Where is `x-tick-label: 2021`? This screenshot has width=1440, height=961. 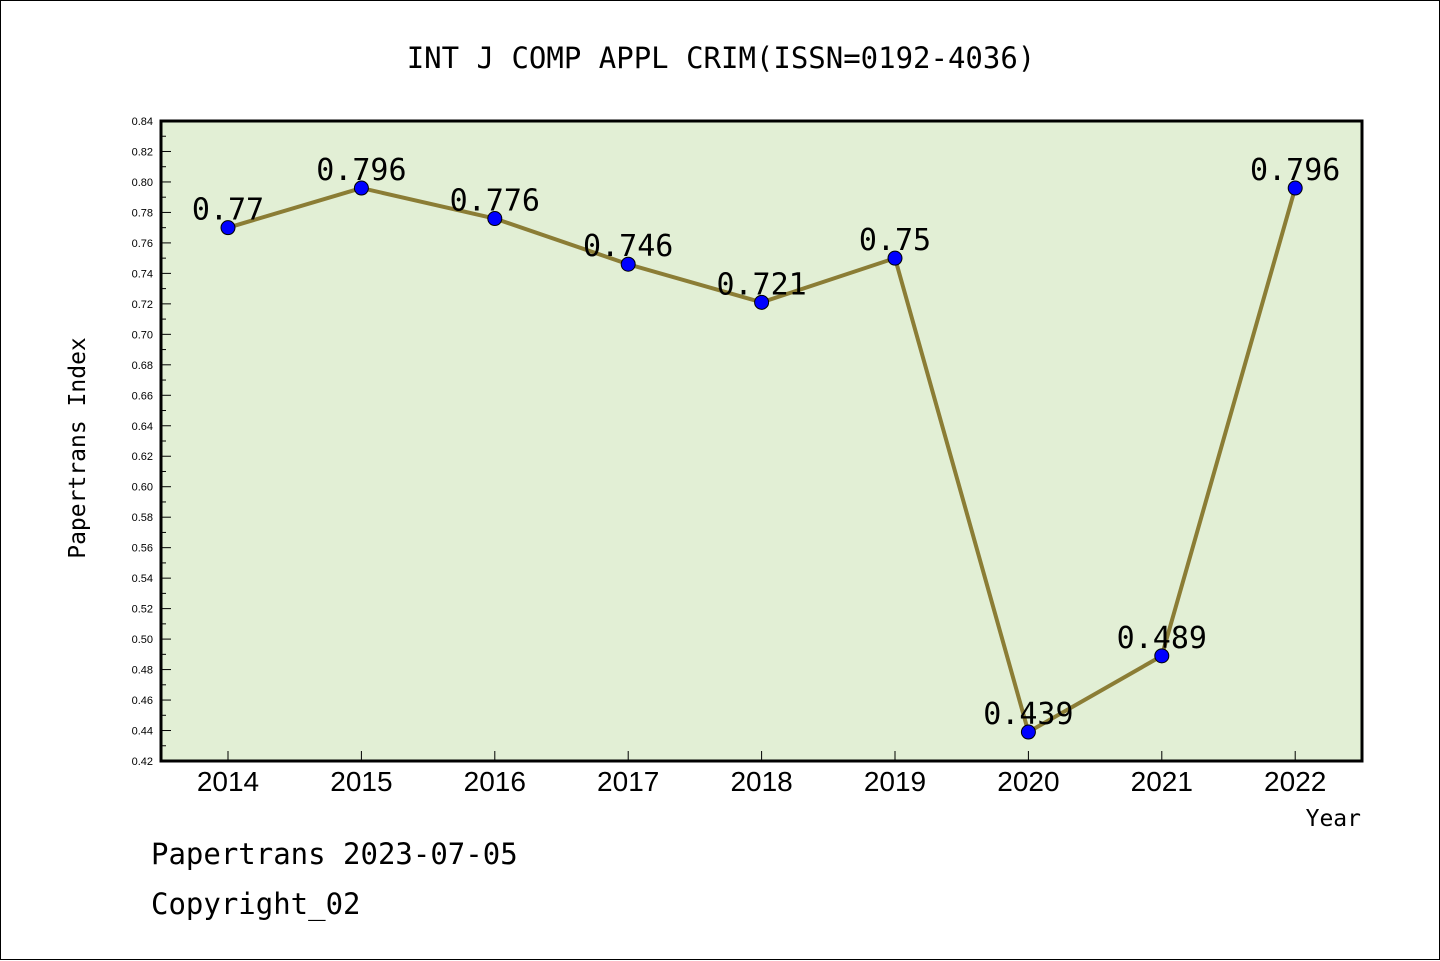
x-tick-label: 2021 is located at coordinates (1162, 781).